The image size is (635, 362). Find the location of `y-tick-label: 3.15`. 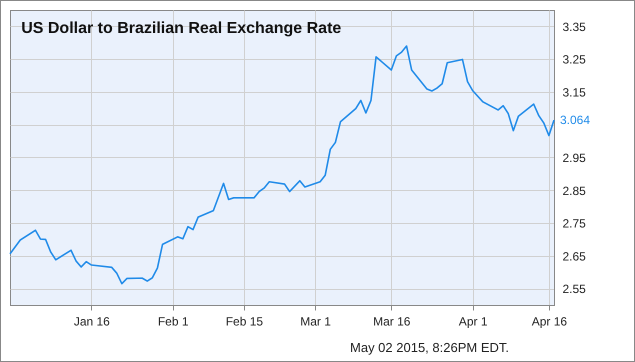

y-tick-label: 3.15 is located at coordinates (574, 92).